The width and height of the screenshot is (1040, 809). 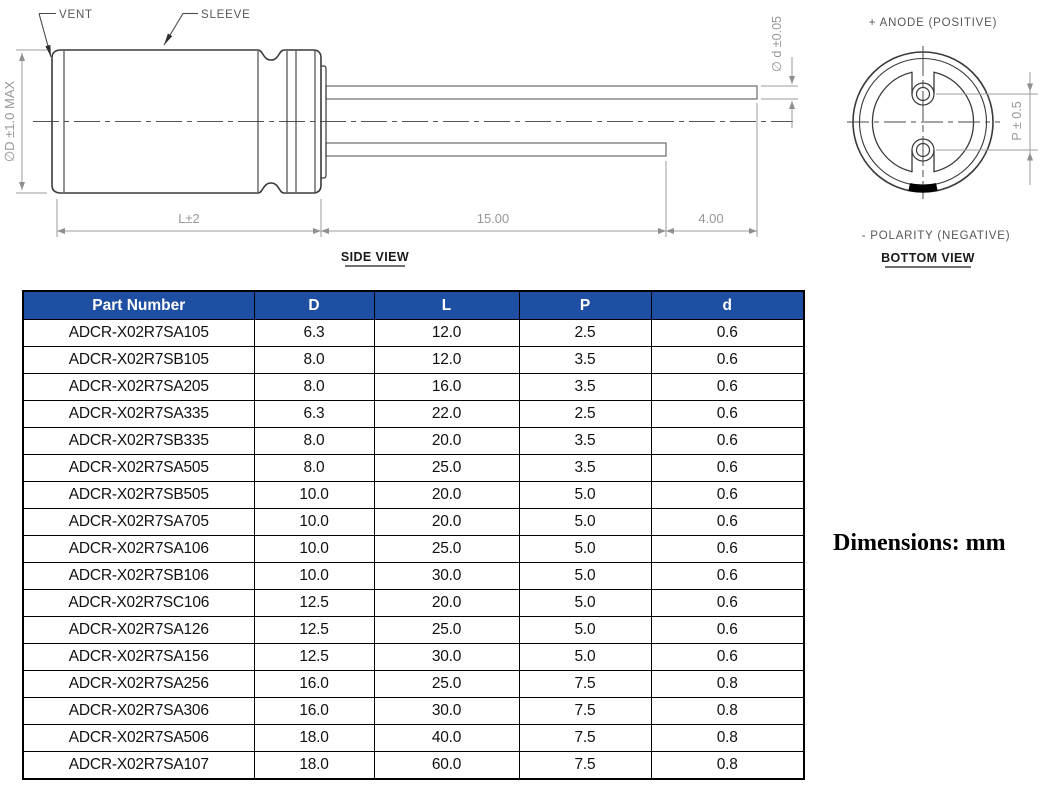 I want to click on body-ring-lines, so click(x=189, y=121).